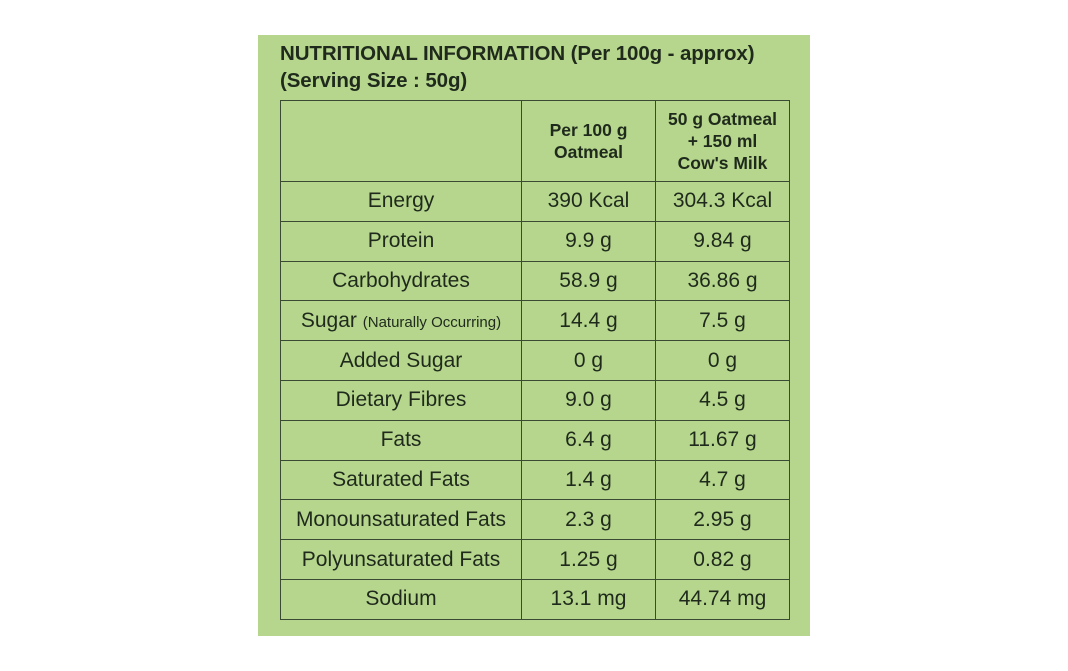 The width and height of the screenshot is (1068, 671). I want to click on table-row: Dietary Fibres 9.0 g 4.5 g, so click(535, 400).